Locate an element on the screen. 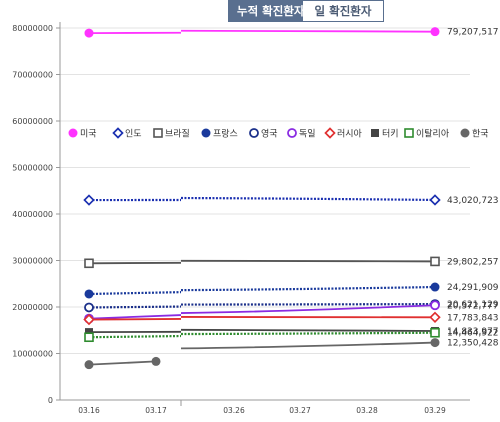  y-tick-label: 70000000 is located at coordinates (32, 75).